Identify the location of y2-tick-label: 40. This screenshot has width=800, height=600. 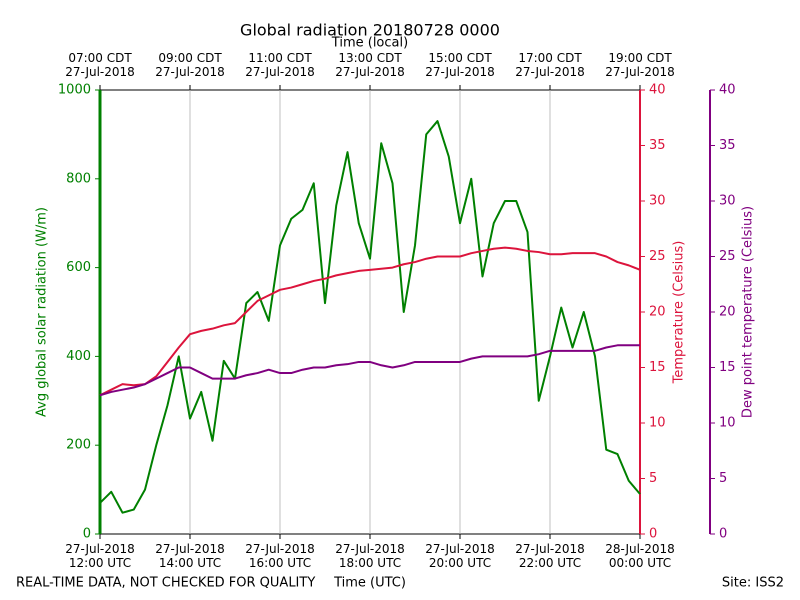
(657, 90).